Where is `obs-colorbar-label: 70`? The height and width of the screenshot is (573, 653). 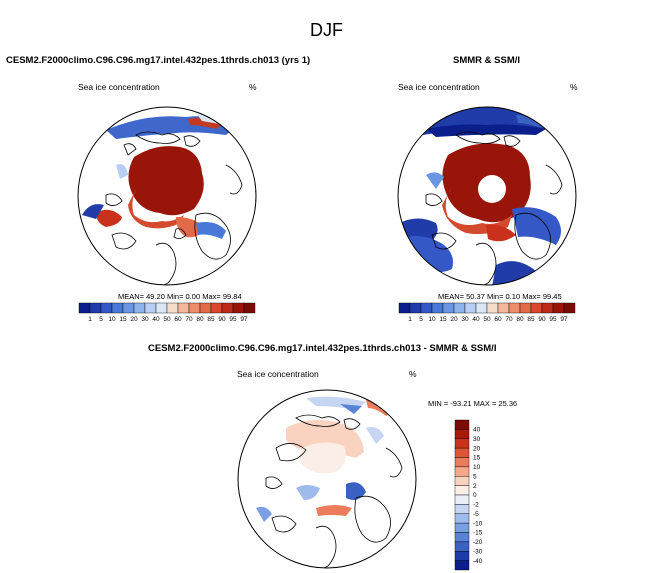 obs-colorbar-label: 70 is located at coordinates (509, 319).